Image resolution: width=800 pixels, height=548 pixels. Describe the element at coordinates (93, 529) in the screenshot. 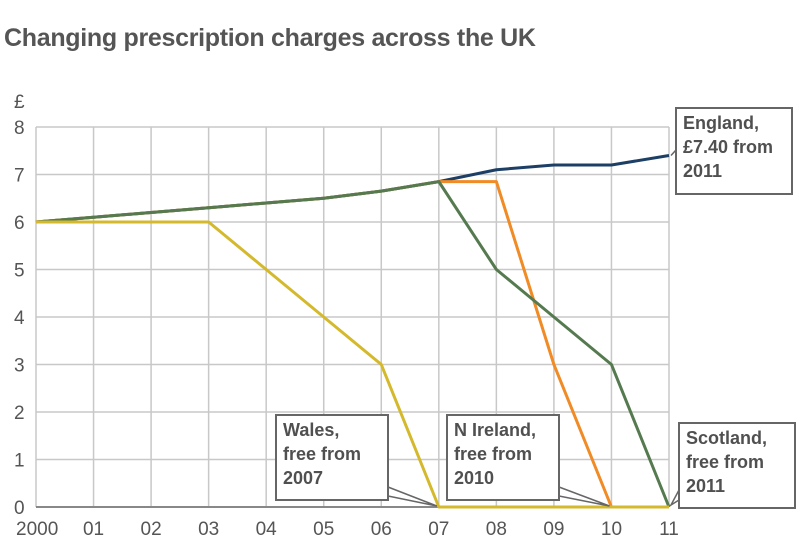

I see `x-tick-label: 01` at that location.